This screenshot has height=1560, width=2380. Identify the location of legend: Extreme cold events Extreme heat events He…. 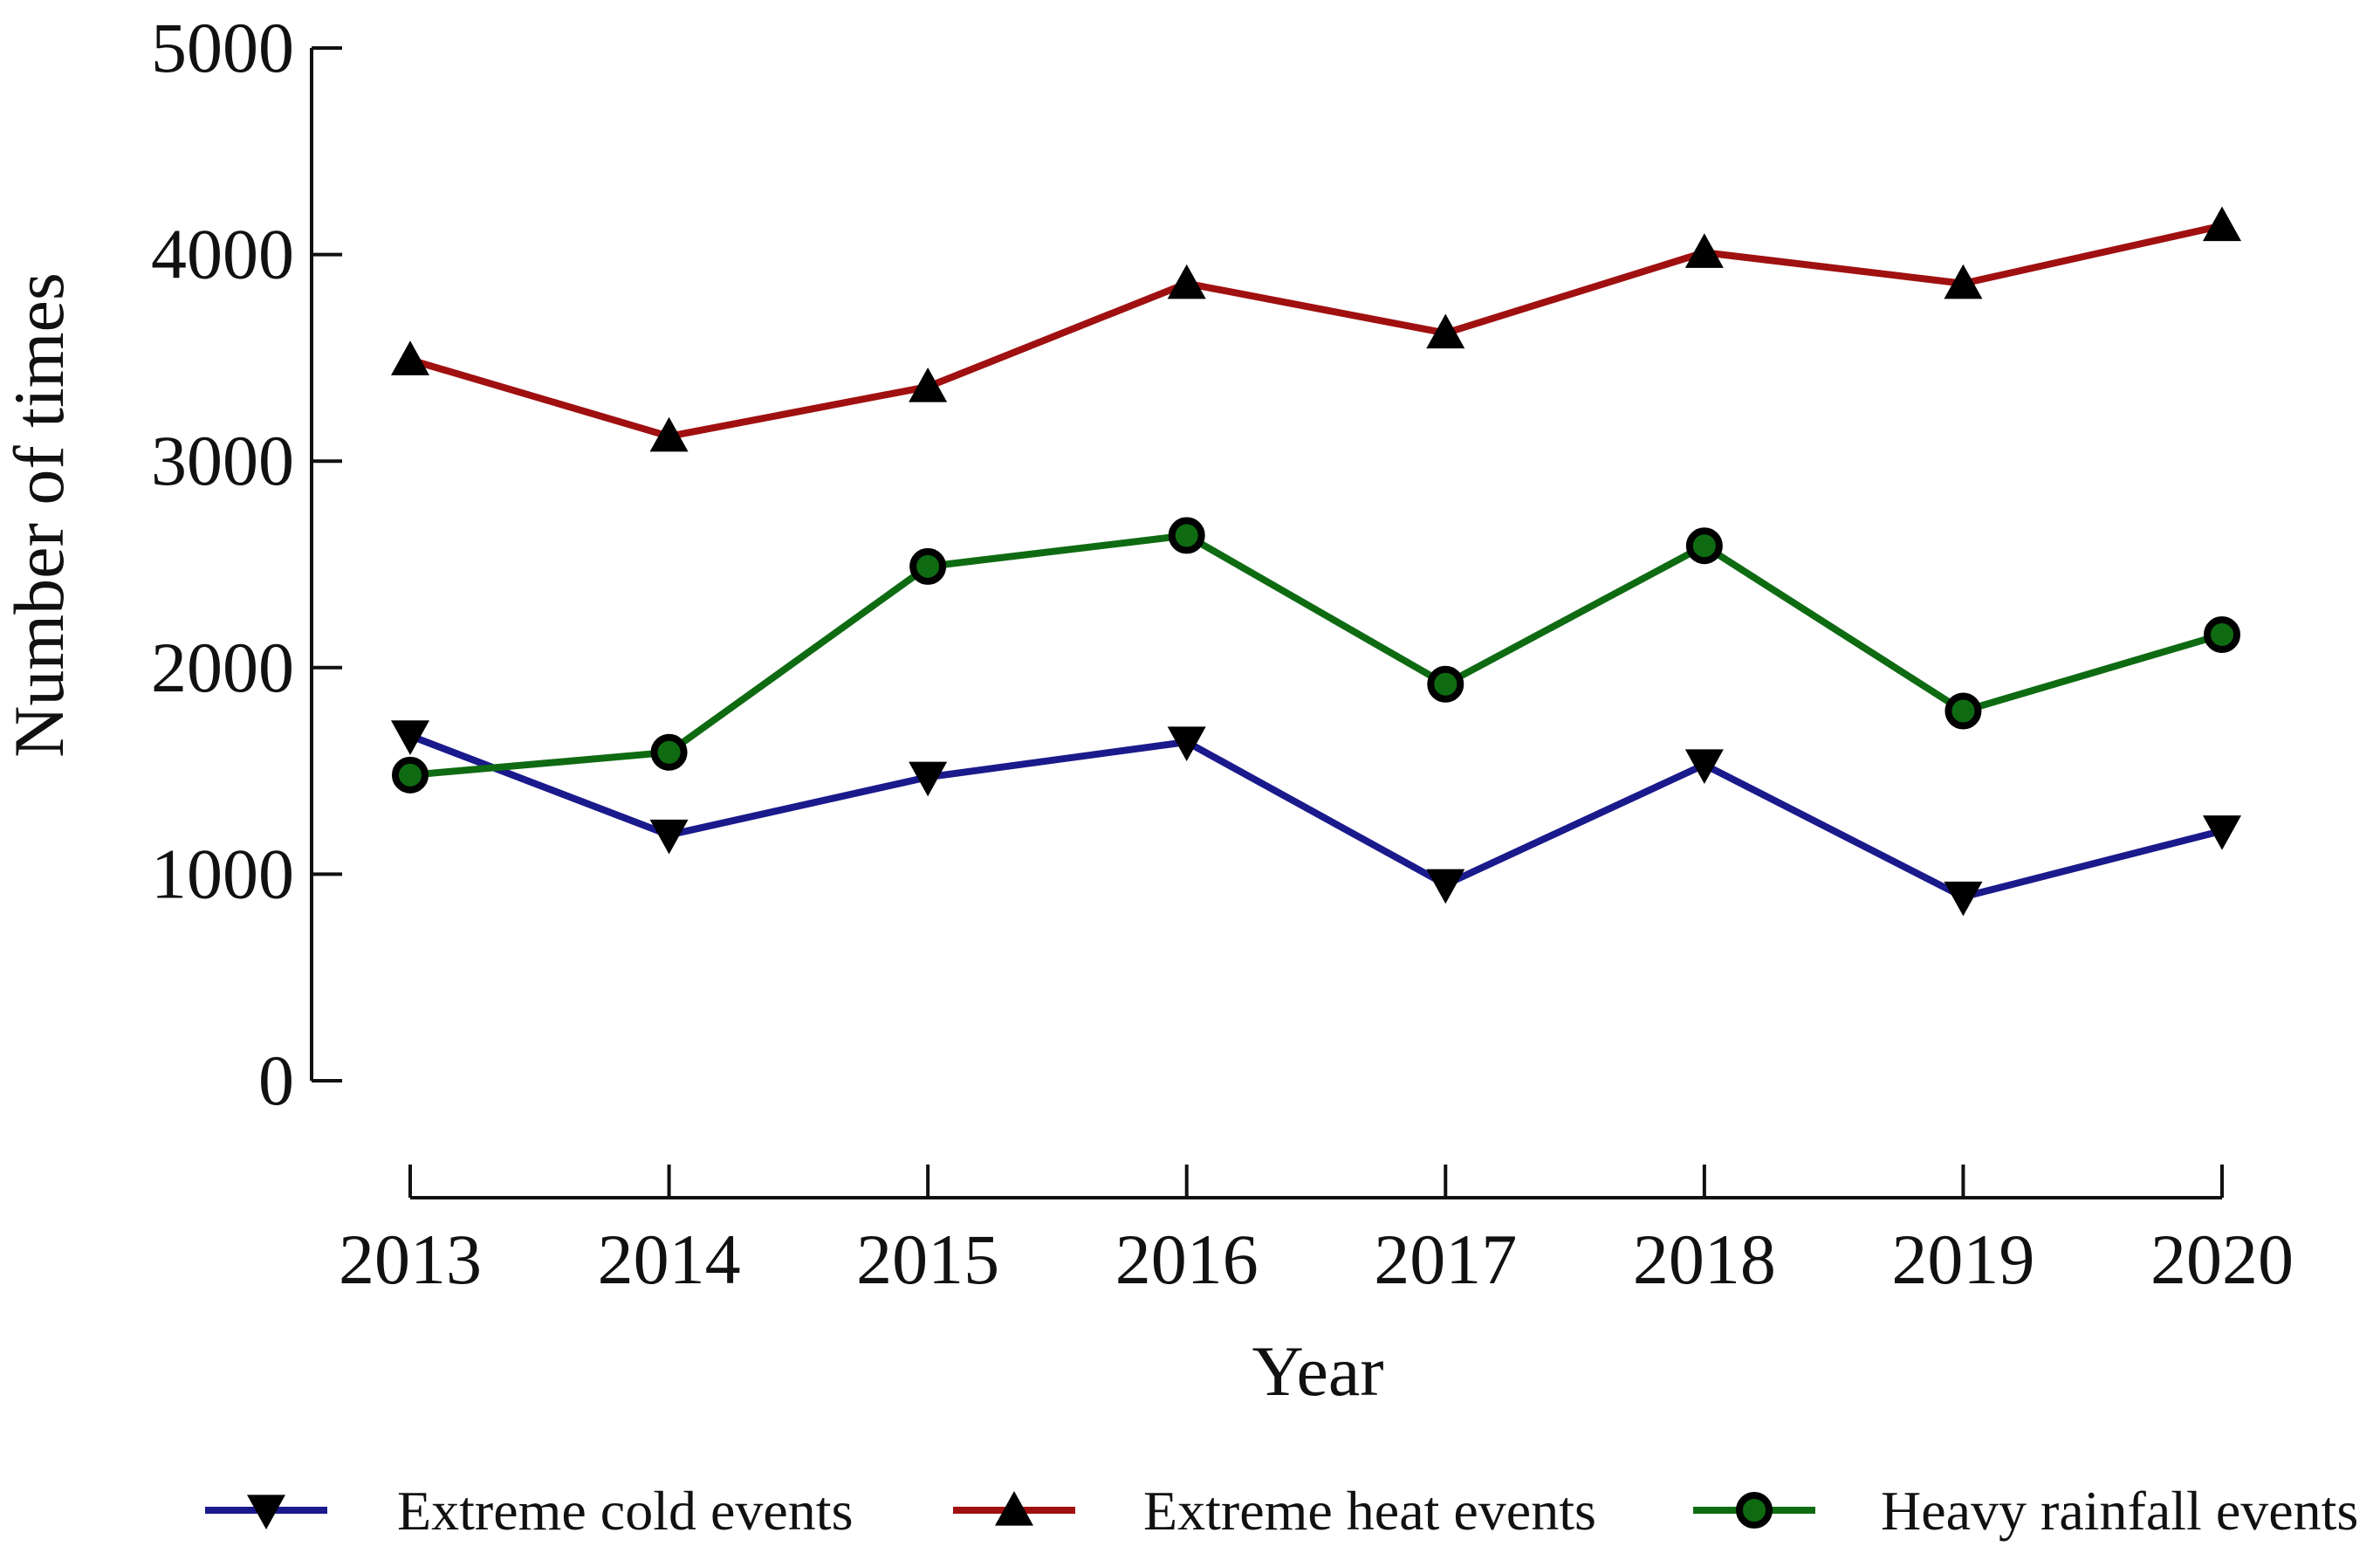
(1281, 1511).